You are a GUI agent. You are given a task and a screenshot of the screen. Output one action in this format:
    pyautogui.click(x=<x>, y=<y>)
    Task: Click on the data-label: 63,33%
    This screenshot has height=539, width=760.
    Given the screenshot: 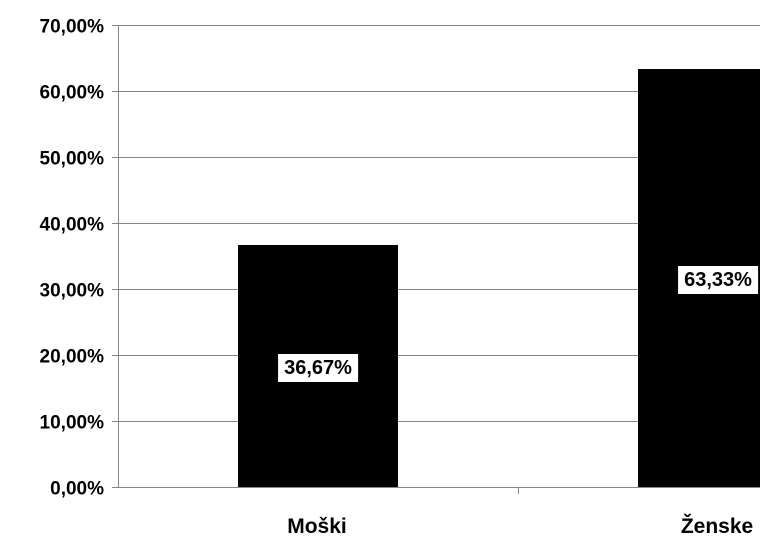 What is the action you would take?
    pyautogui.click(x=718, y=280)
    